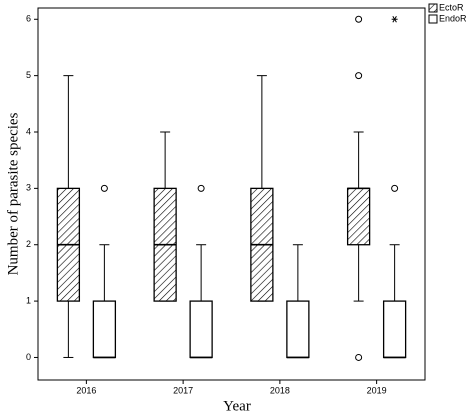  What do you see at coordinates (237, 406) in the screenshot?
I see `x-axis-label: Year` at bounding box center [237, 406].